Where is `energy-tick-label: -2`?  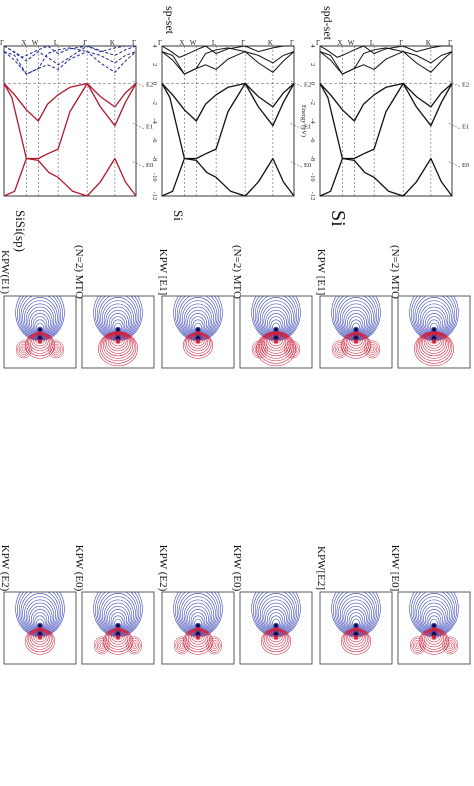 energy-tick-label: -2 is located at coordinates (312, 102).